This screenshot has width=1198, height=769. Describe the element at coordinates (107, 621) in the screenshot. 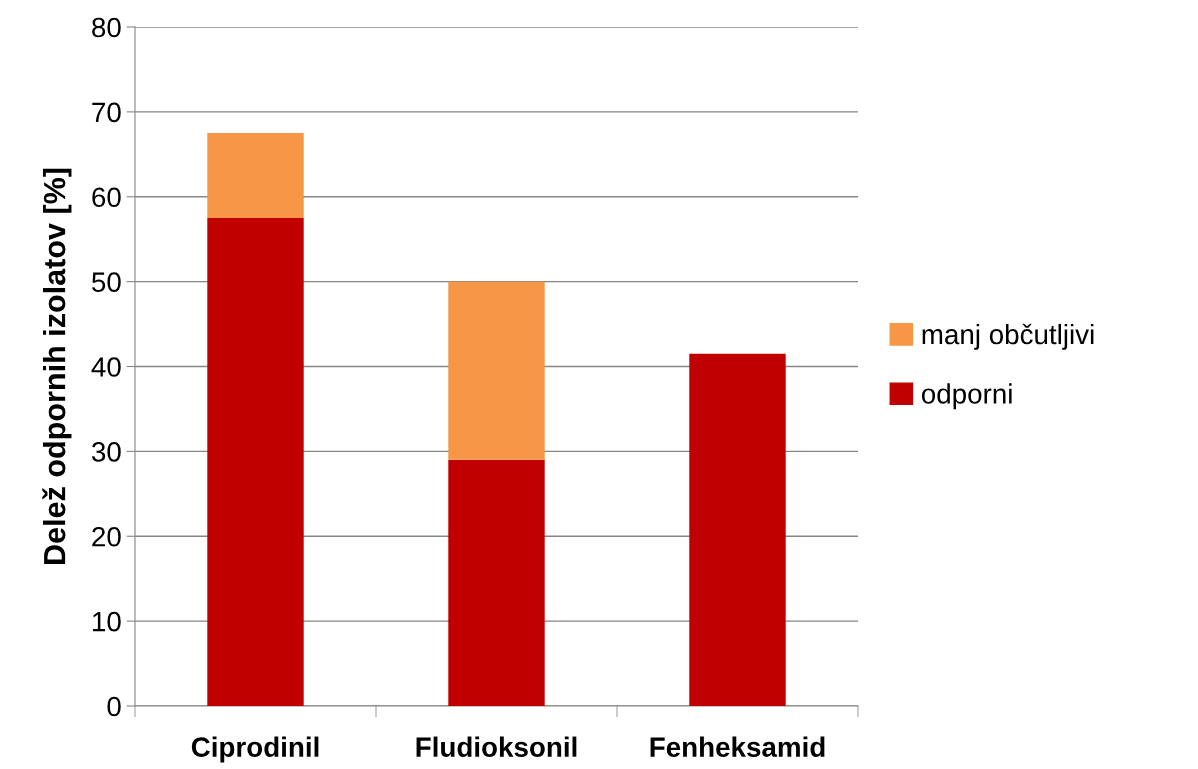

I see `y-tick-label: 10` at that location.